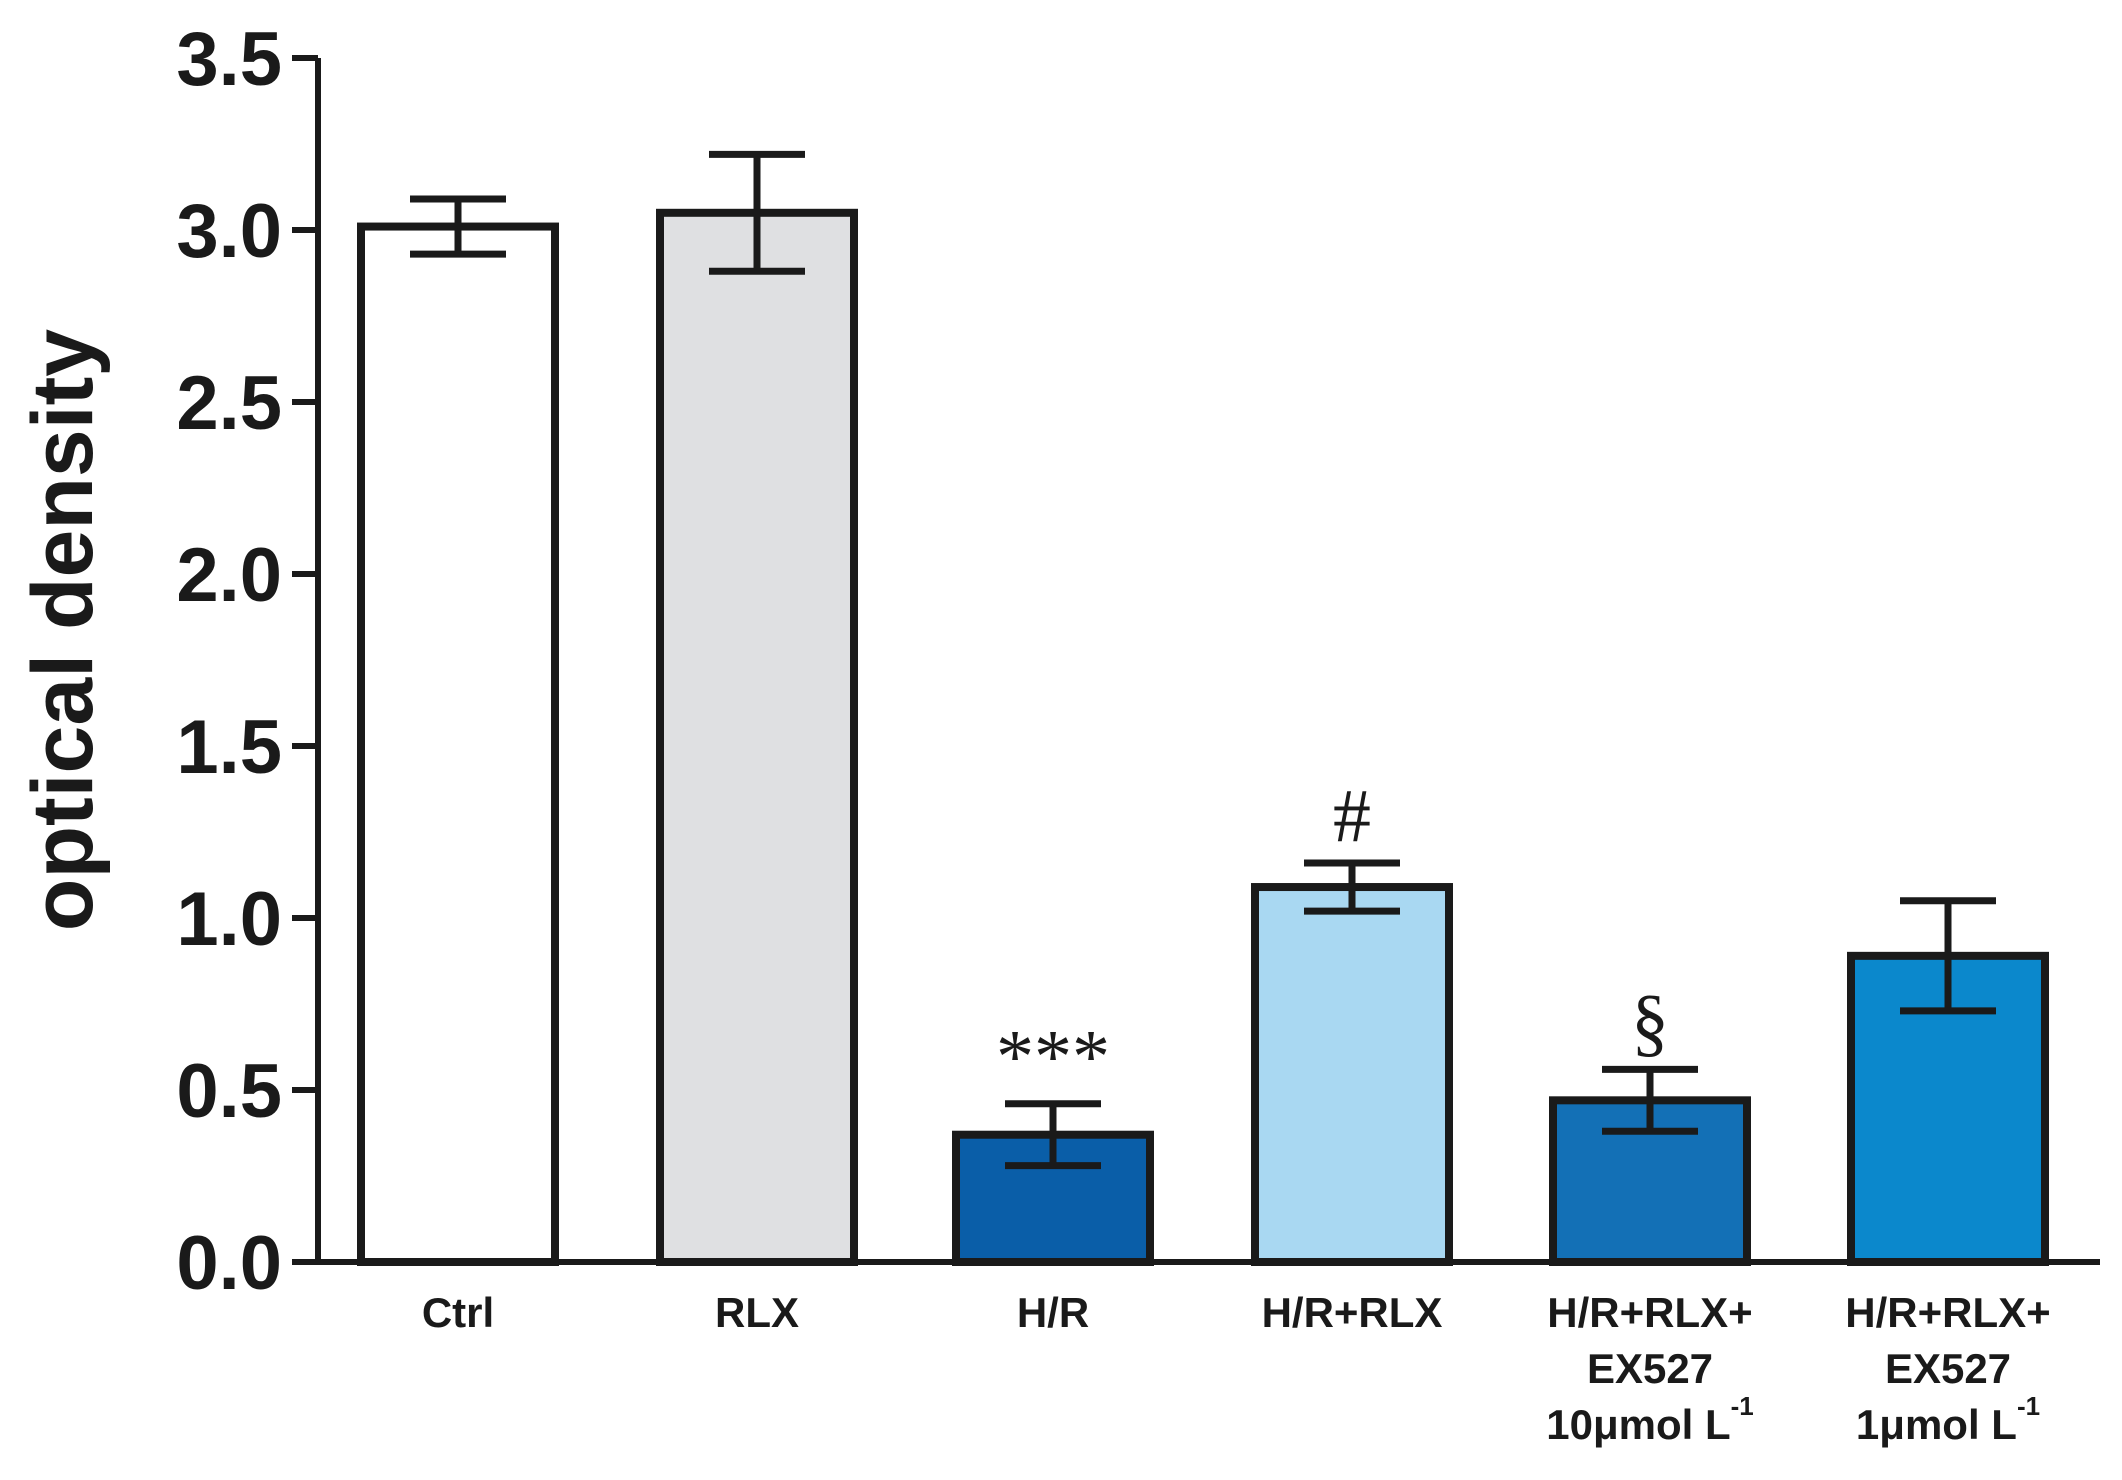  I want to click on y-tick-label: 3.5, so click(229, 59).